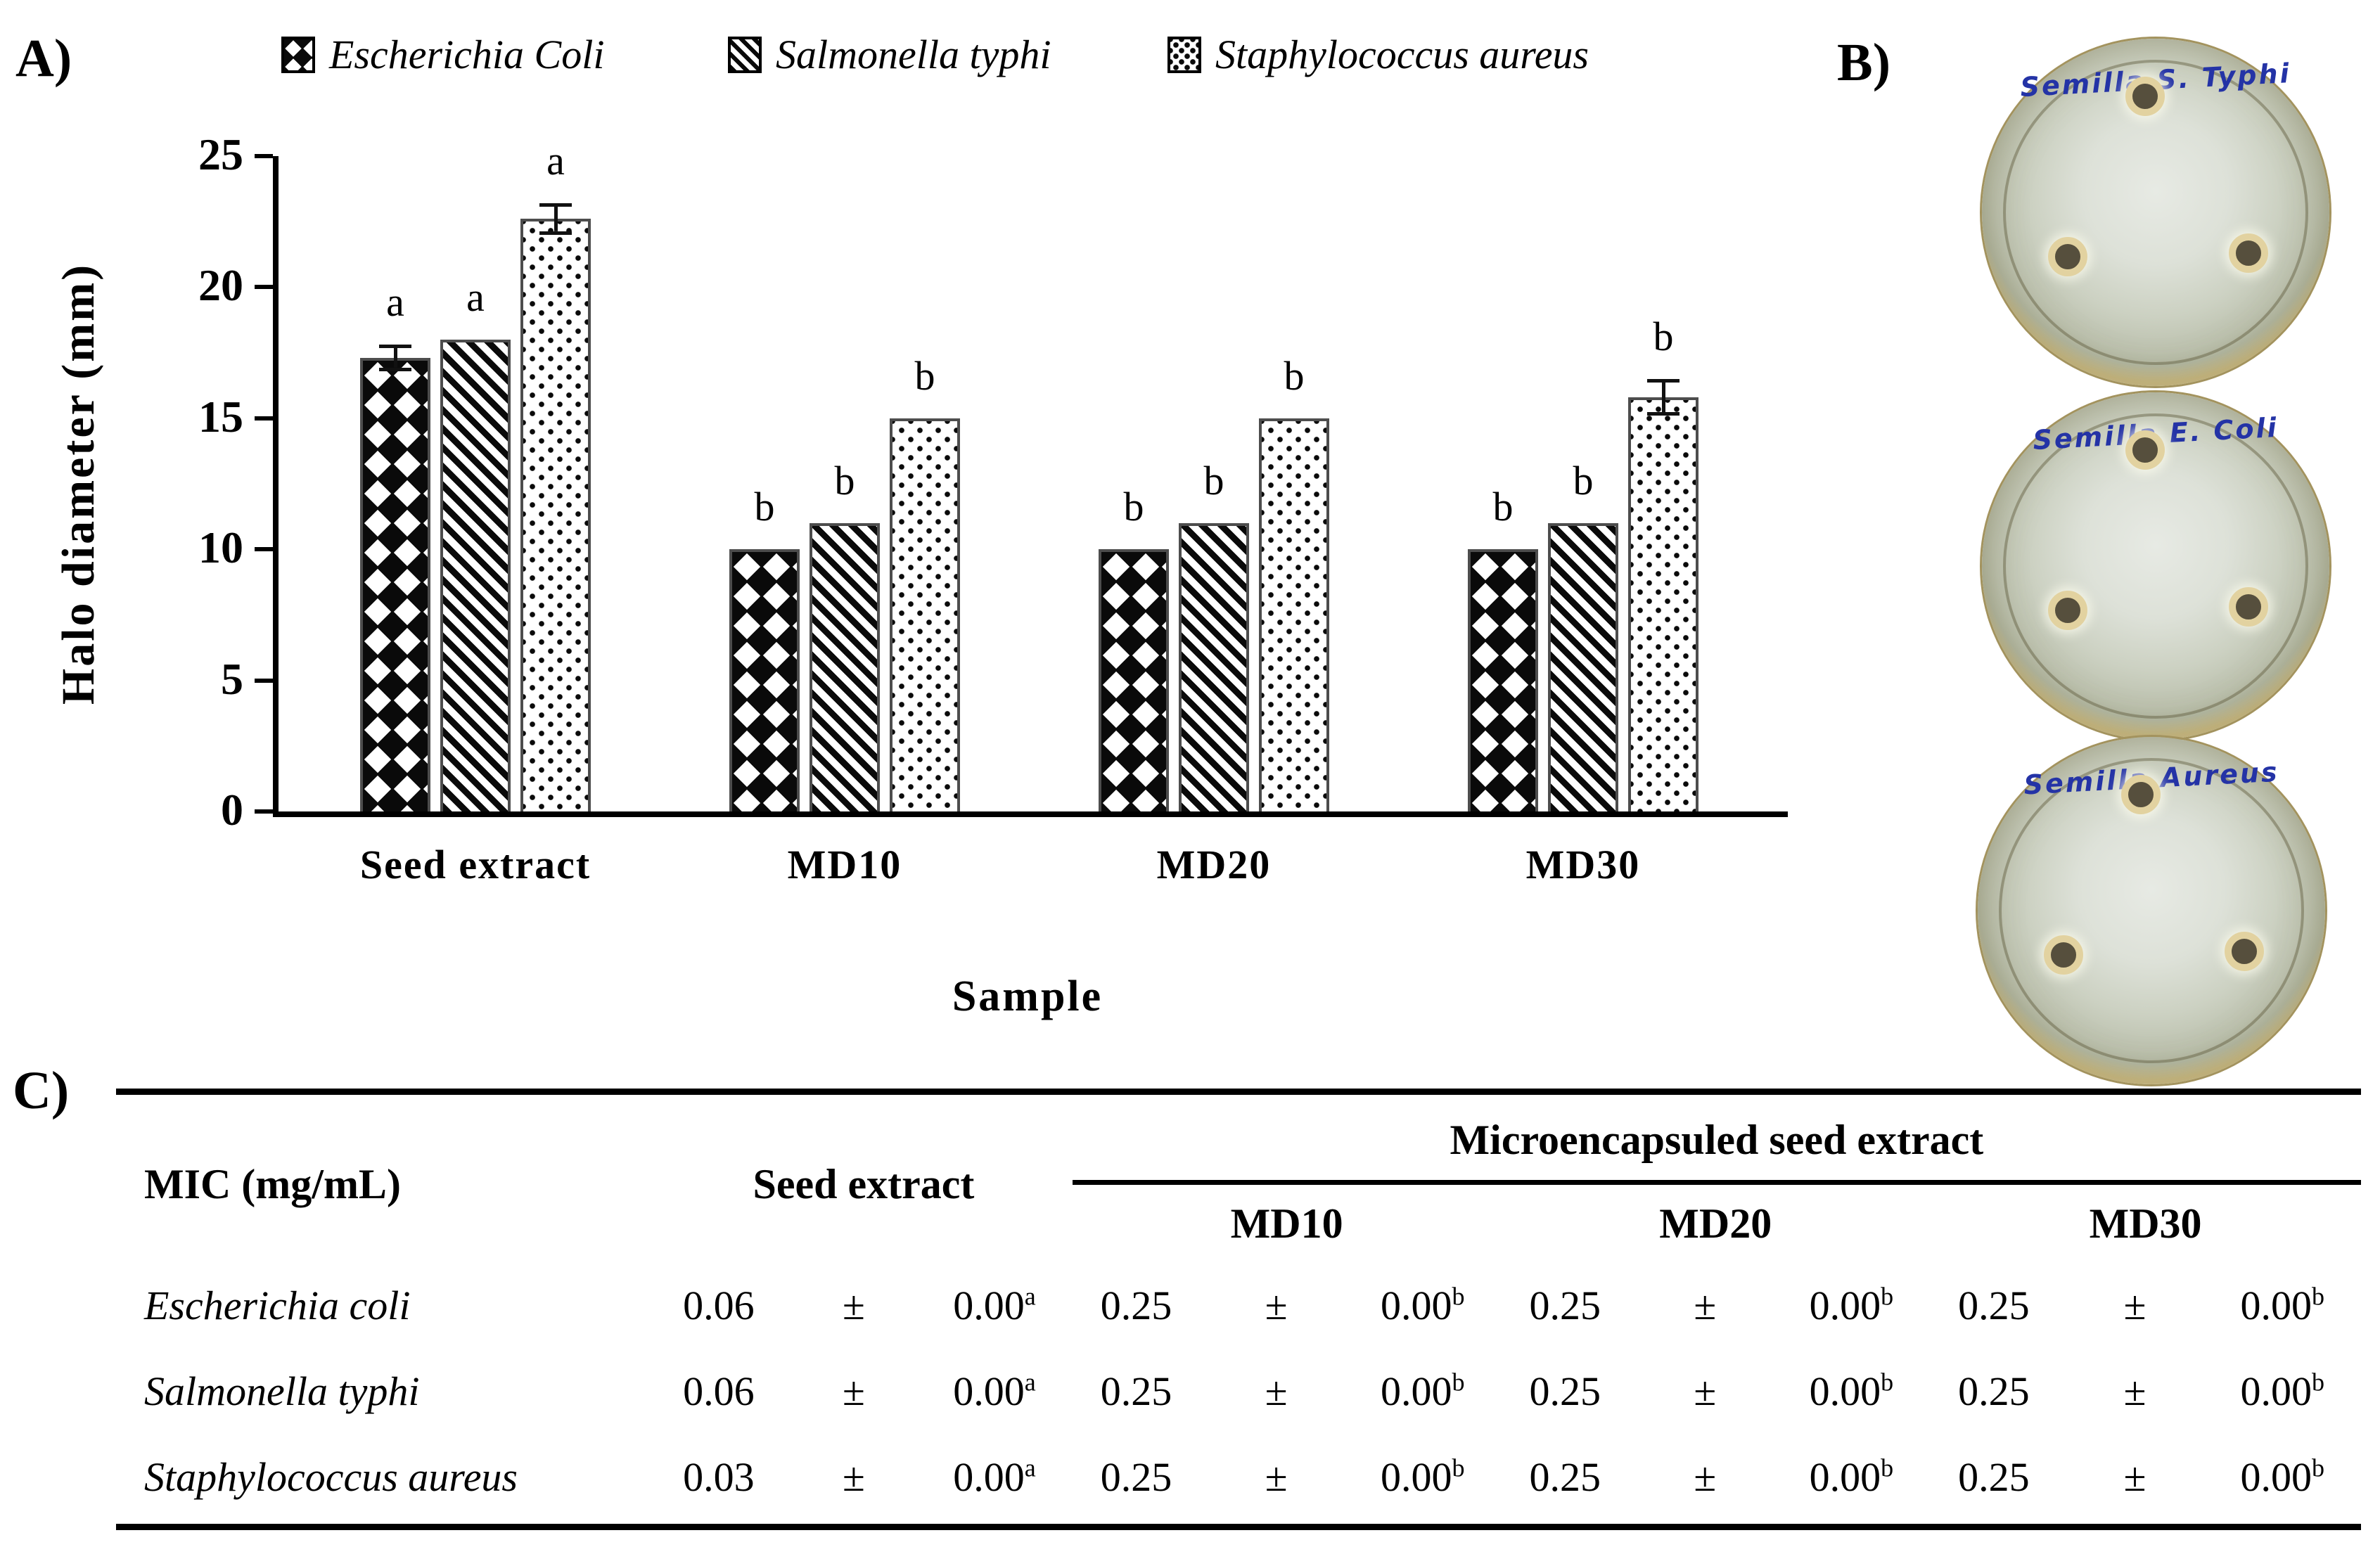 This screenshot has height=1547, width=2380. What do you see at coordinates (232, 678) in the screenshot?
I see `y-tick-label: 5` at bounding box center [232, 678].